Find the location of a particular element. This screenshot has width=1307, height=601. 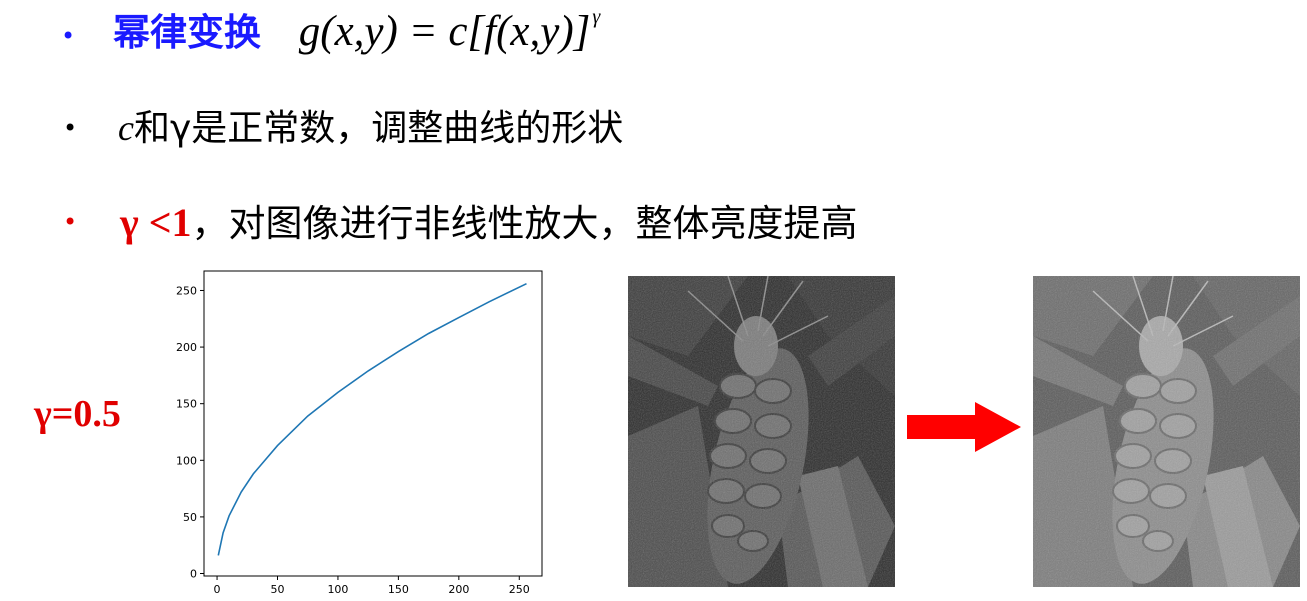

constants-text: 和γ是正常数，调整曲线的形状 is located at coordinates (378, 128).